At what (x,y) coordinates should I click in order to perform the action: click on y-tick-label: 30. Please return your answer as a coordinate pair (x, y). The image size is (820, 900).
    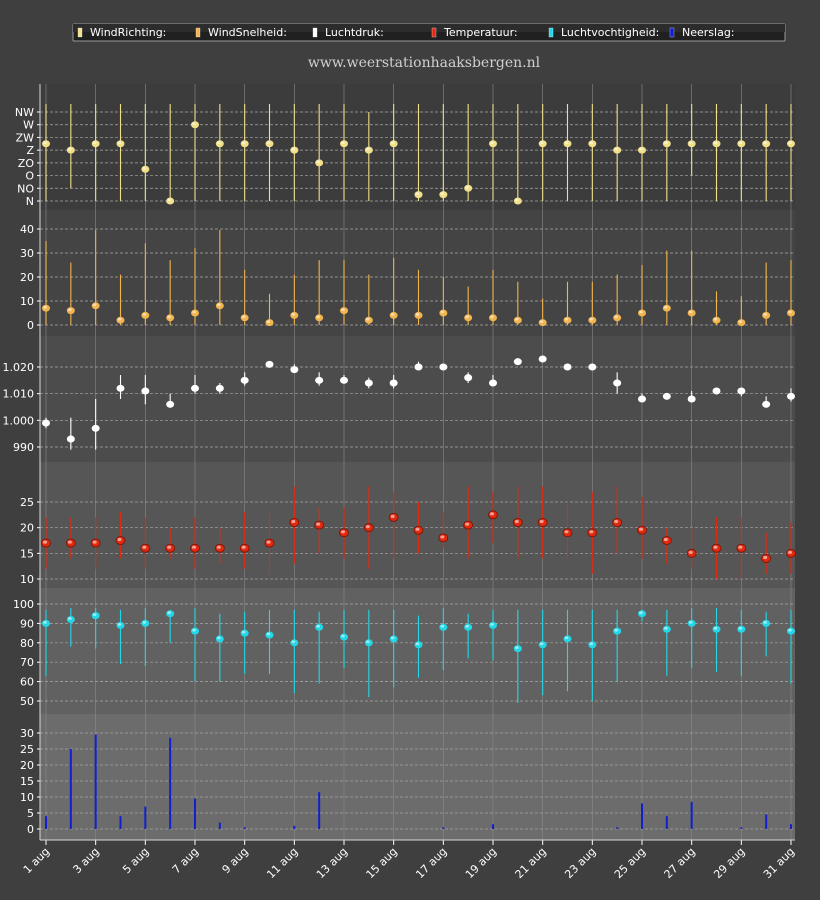
    Looking at the image, I should click on (27, 253).